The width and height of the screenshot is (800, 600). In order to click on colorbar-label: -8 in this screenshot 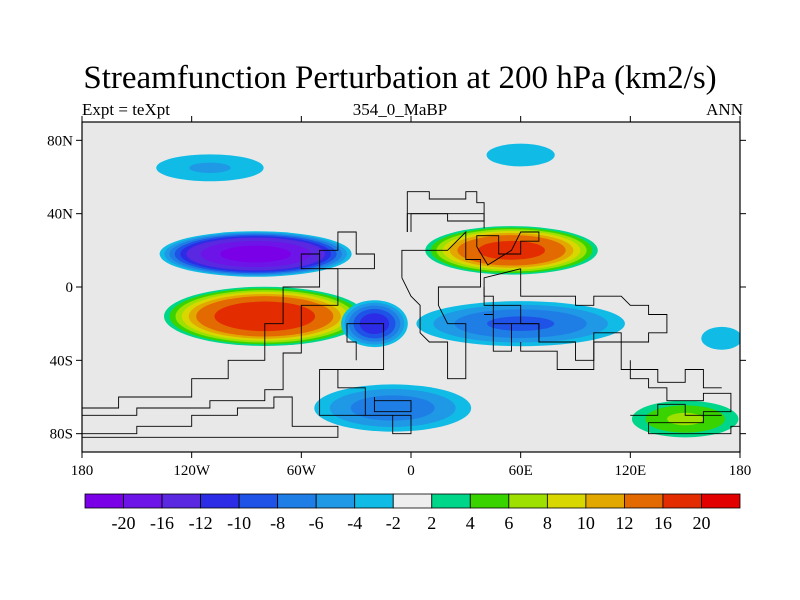, I will do `click(277, 523)`.